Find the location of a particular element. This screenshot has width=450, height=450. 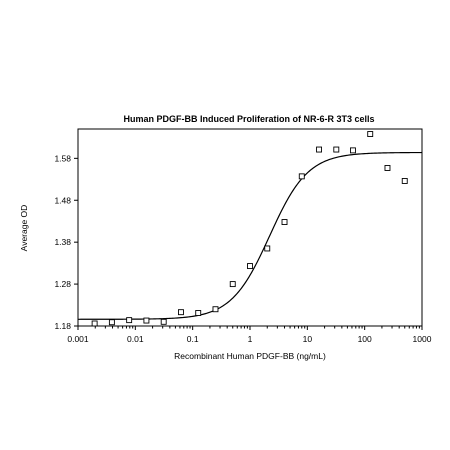

y-tick-label: 1.48 is located at coordinates (62, 200).